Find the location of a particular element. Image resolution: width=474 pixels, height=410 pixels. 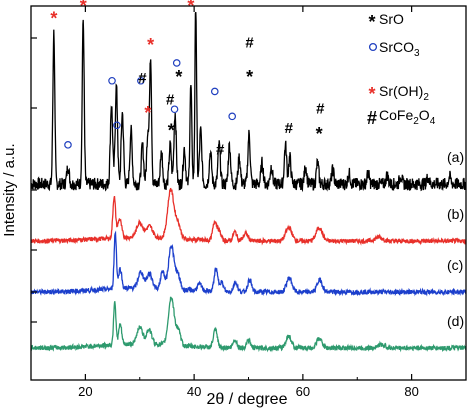

series-label: (c) is located at coordinates (455, 265).